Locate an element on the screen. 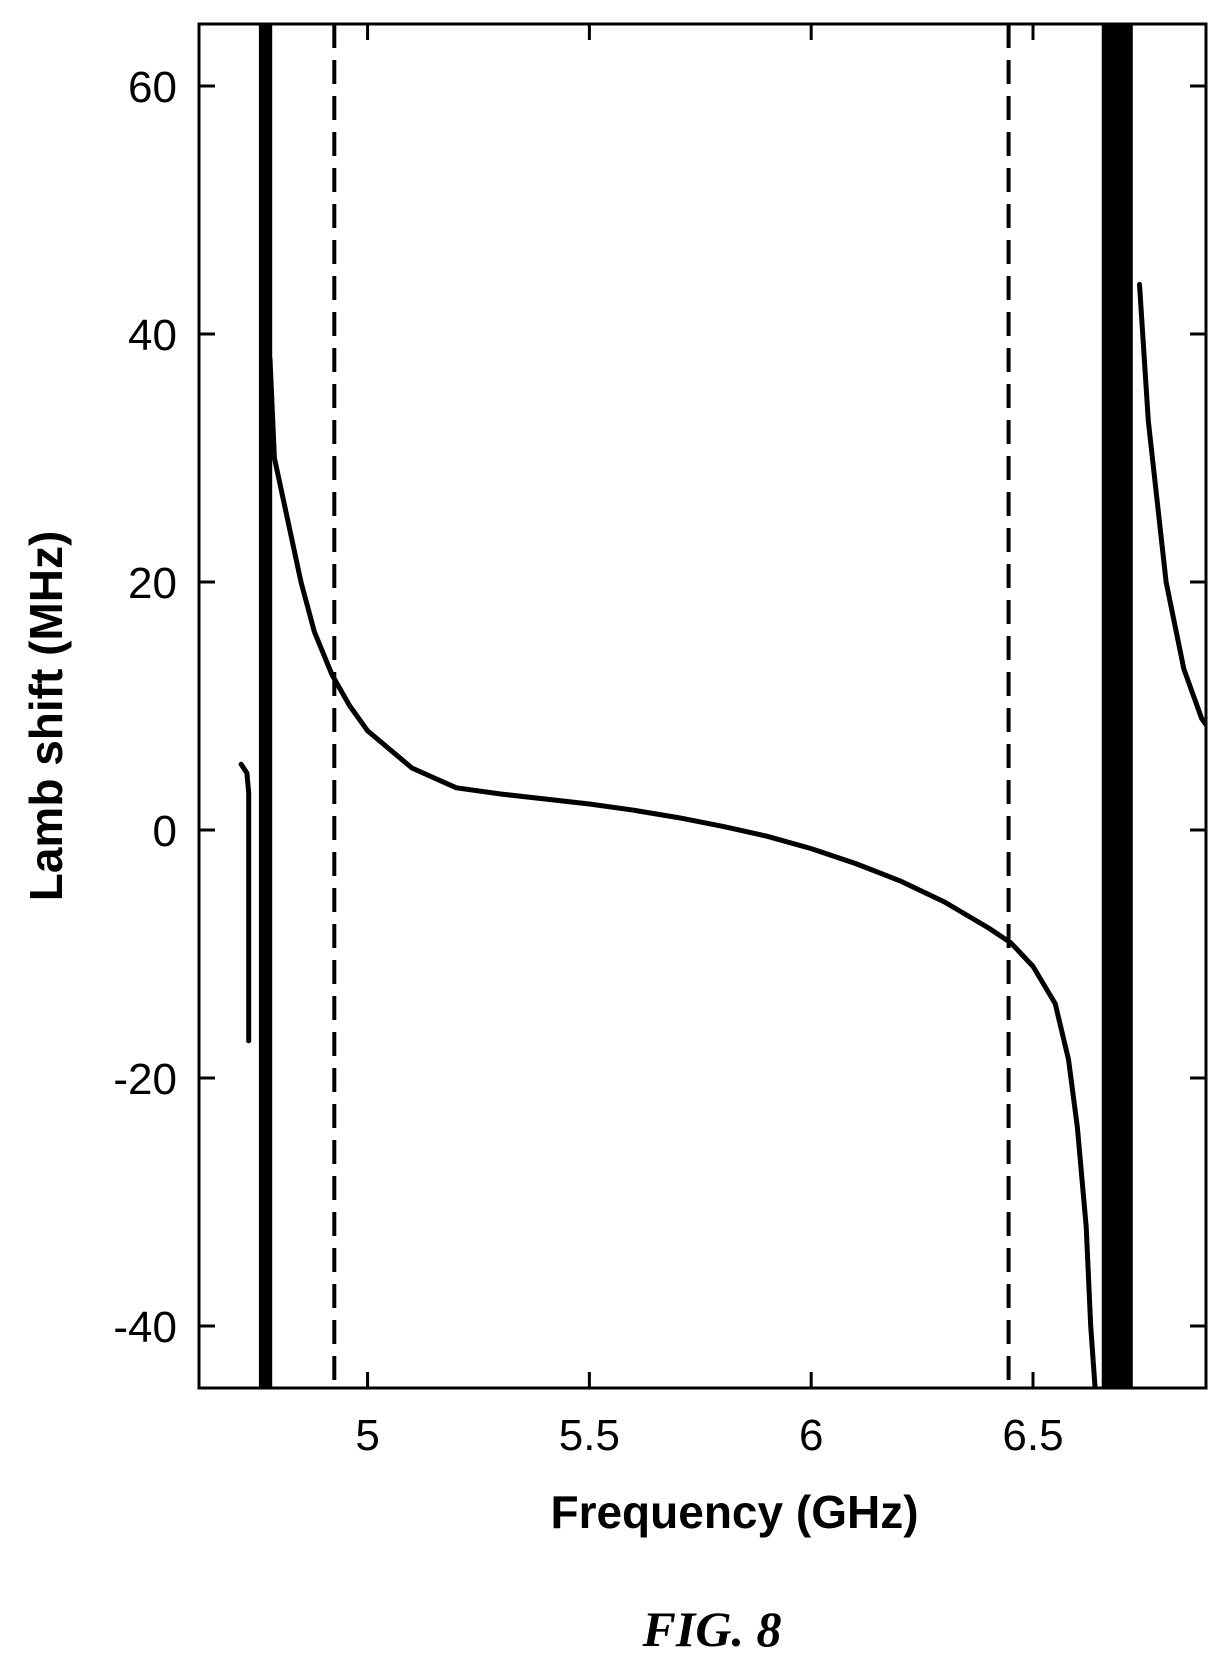 This screenshot has width=1223, height=1678. x-tick-label: 5 is located at coordinates (367, 1435).